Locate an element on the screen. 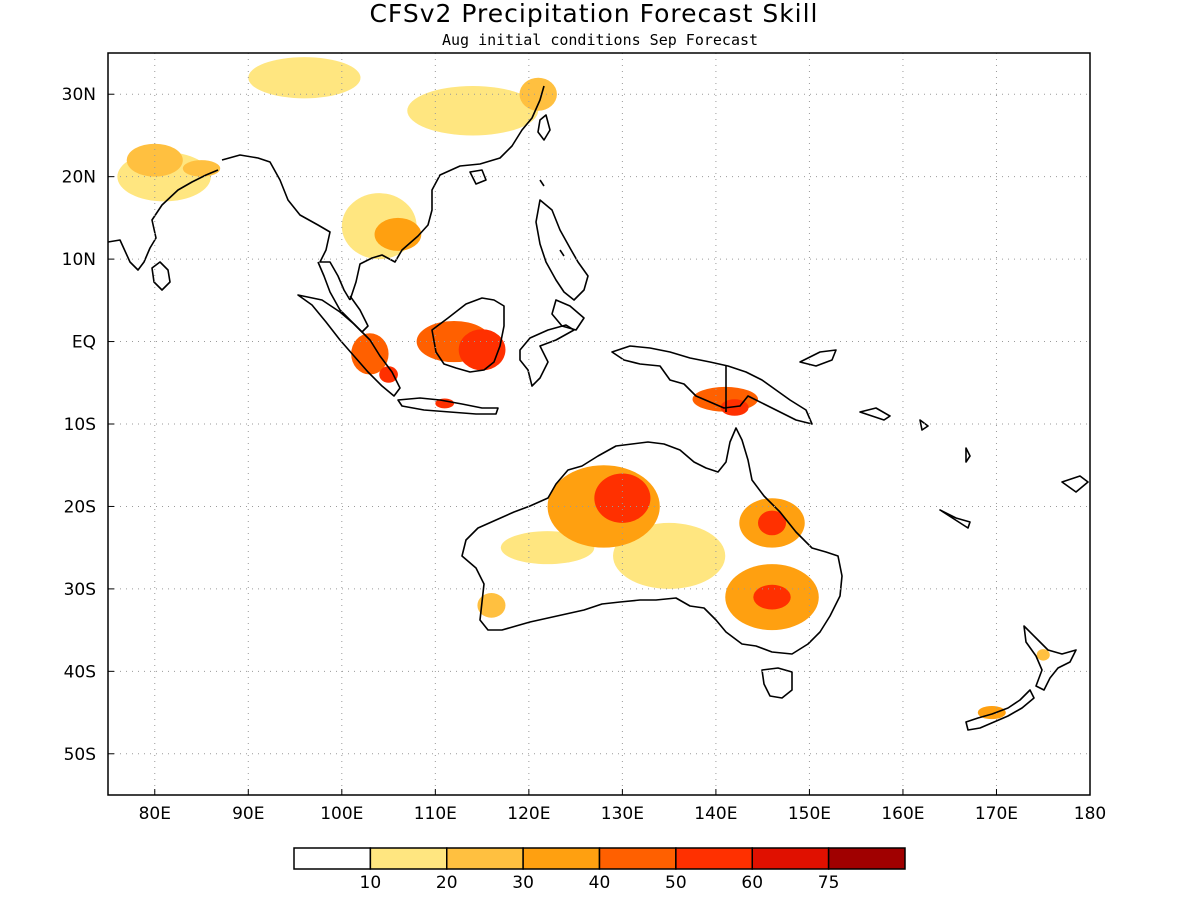 Image resolution: width=1200 pixels, height=900 pixels. coast-tasmania is located at coordinates (777, 683).